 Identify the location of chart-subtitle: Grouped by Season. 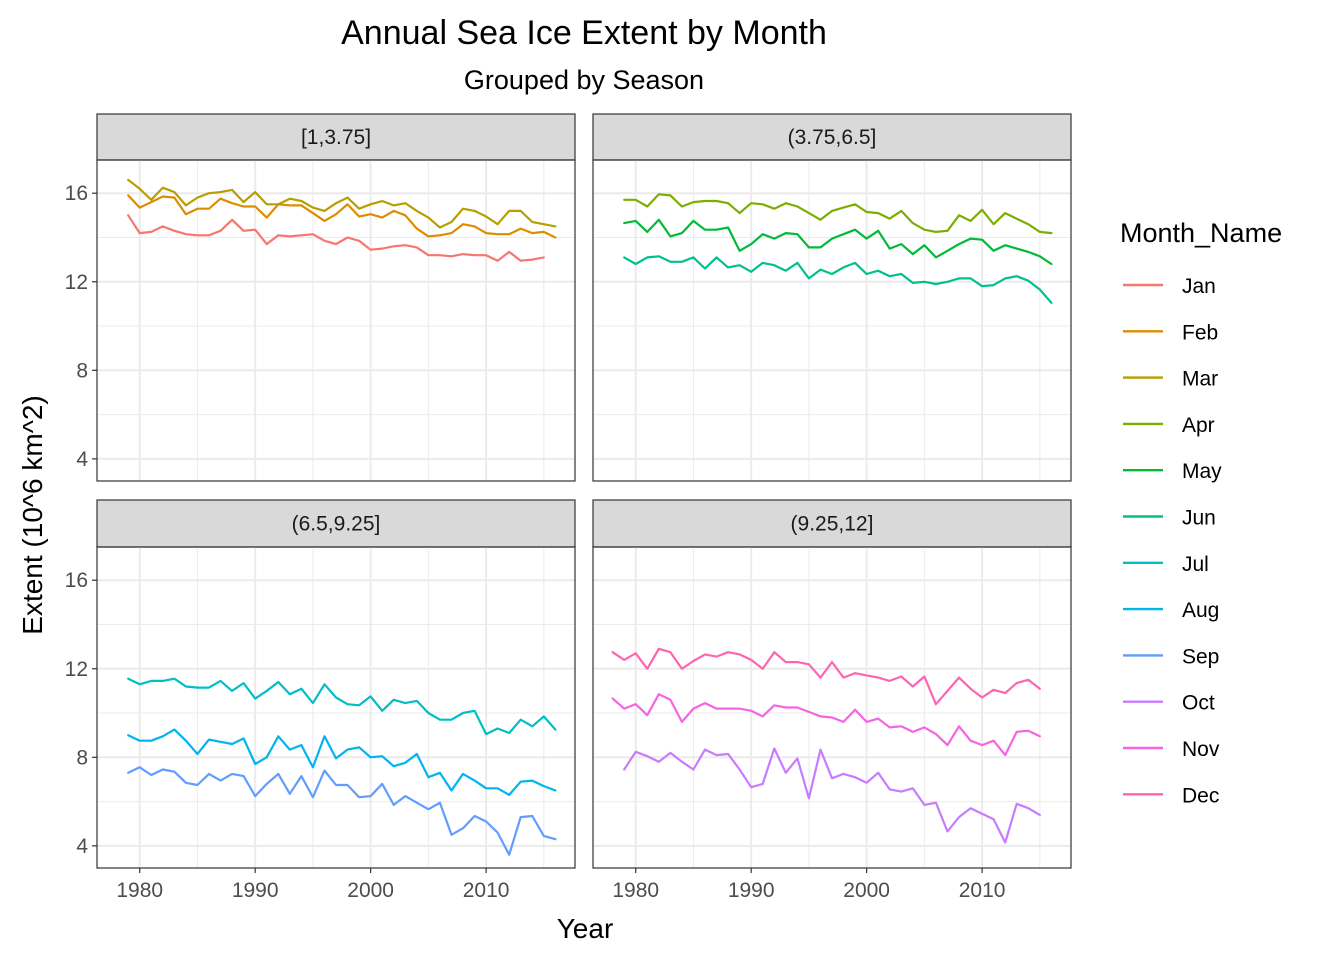
(584, 80).